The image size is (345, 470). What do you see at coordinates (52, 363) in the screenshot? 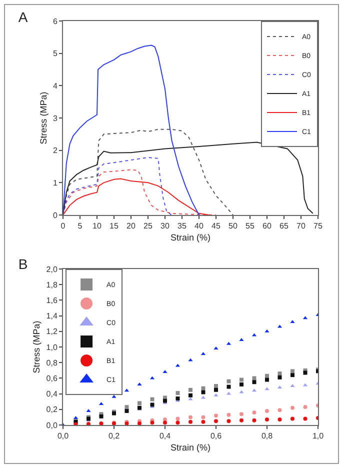
I see `y-tick-label: 0,8` at bounding box center [52, 363].